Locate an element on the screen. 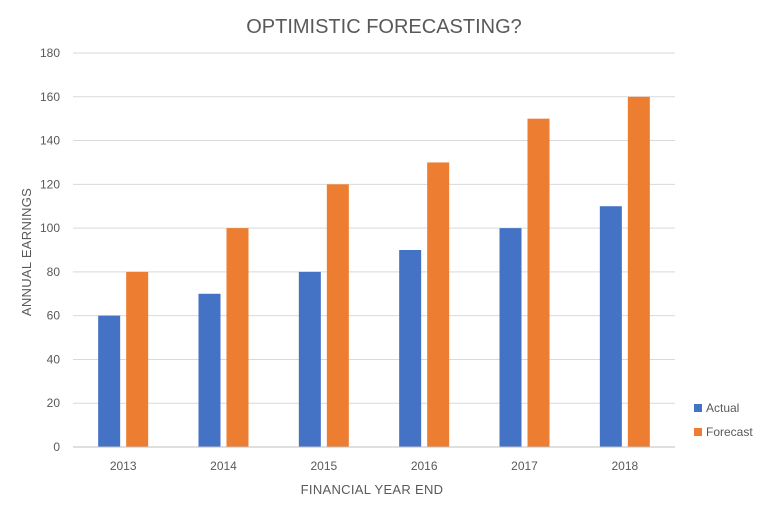 The height and width of the screenshot is (513, 768). bar-actual-2014 is located at coordinates (209, 370).